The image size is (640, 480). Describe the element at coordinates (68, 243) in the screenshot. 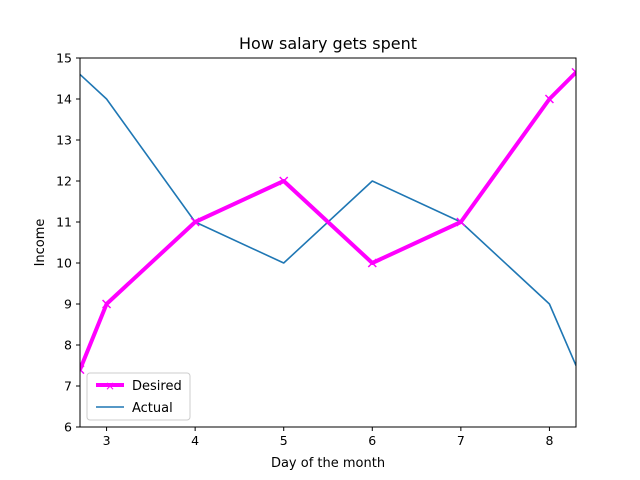

I see `y-axis: 6 7 8 9 10 11 12 13 14 15` at that location.